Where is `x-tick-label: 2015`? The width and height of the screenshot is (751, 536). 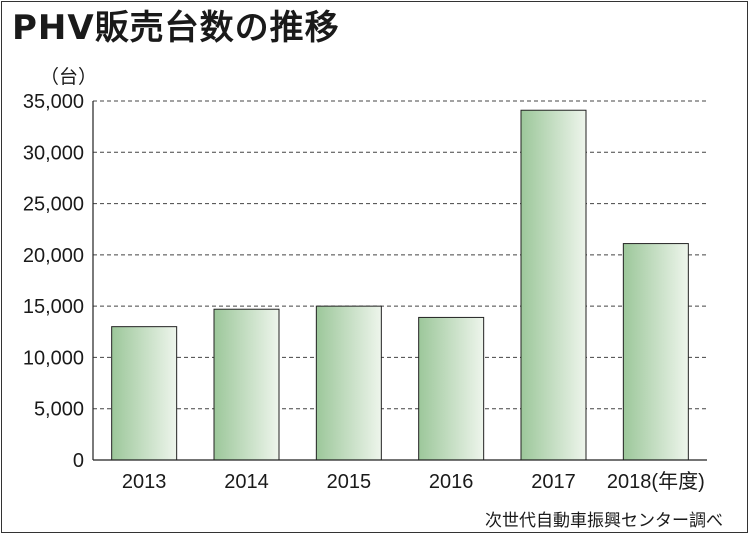 x-tick-label: 2015 is located at coordinates (349, 482).